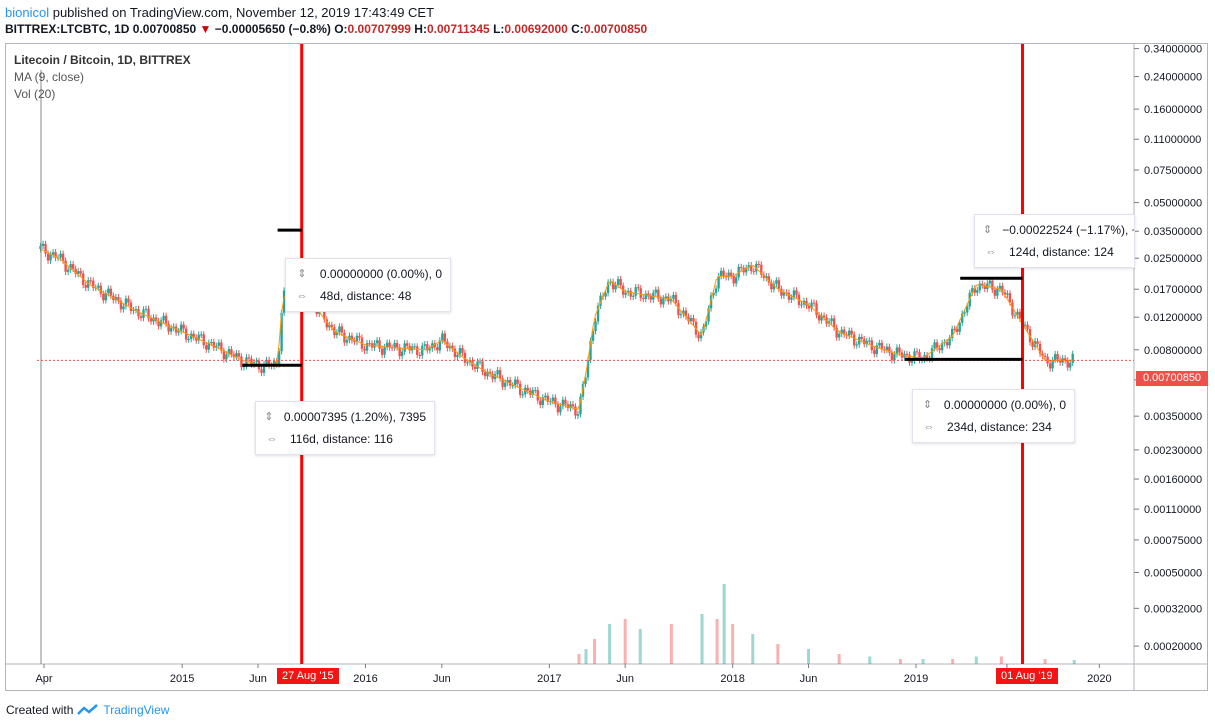  What do you see at coordinates (458, 29) in the screenshot?
I see `high-value: 0.00711345` at bounding box center [458, 29].